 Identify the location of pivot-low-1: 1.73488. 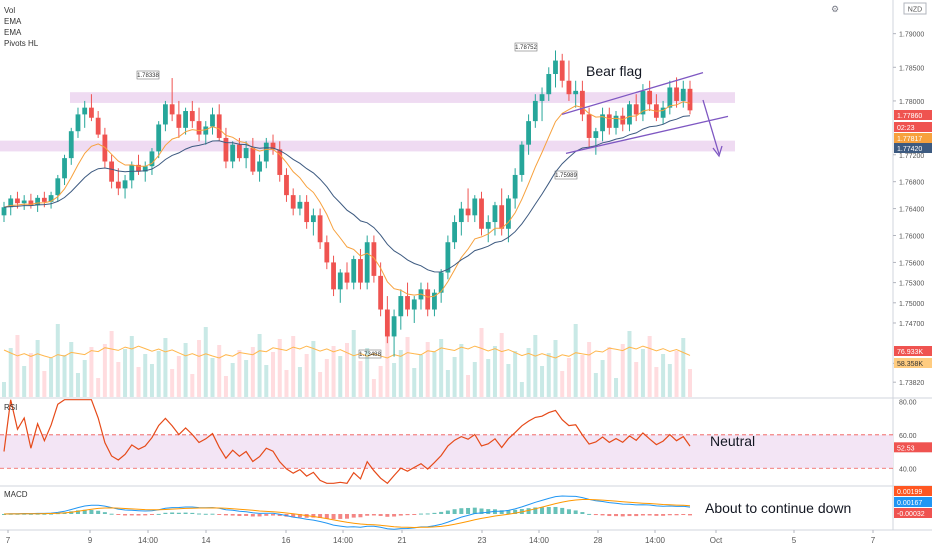
(370, 355).